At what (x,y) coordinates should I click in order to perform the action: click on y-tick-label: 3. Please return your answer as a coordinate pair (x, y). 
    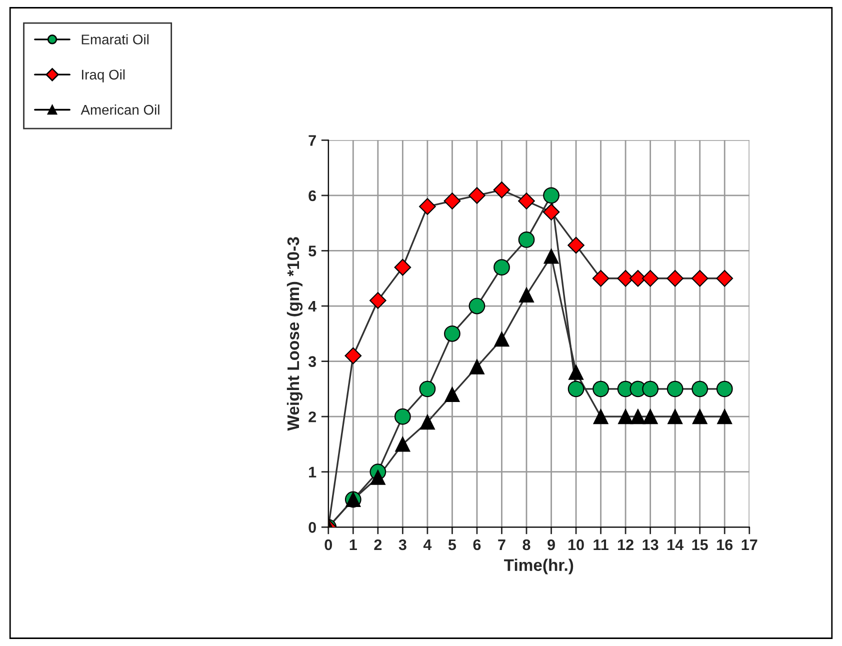
    Looking at the image, I should click on (312, 362).